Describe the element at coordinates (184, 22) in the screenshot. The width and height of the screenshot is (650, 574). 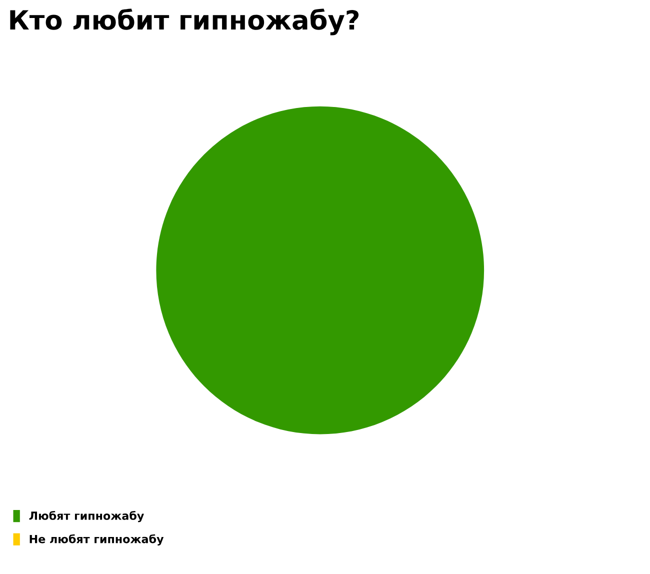
I see `chart-title: Кто любит гипножабу?` at that location.